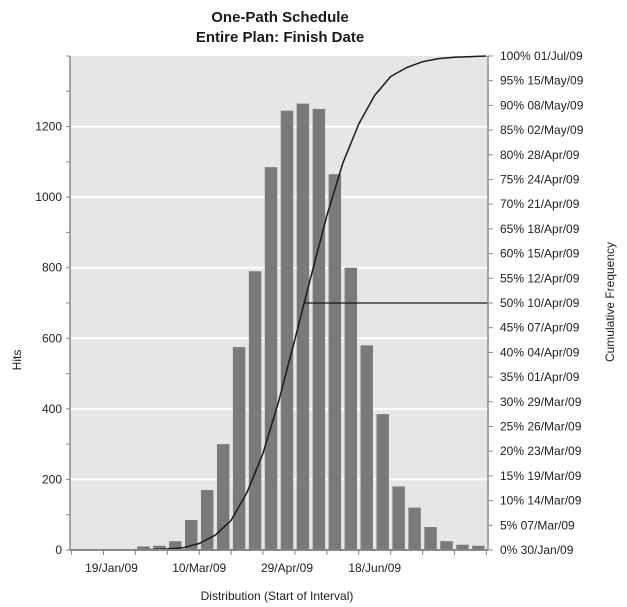 Image resolution: width=627 pixels, height=607 pixels. Describe the element at coordinates (287, 568) in the screenshot. I see `x-tick-label: 29/Apr/09` at that location.